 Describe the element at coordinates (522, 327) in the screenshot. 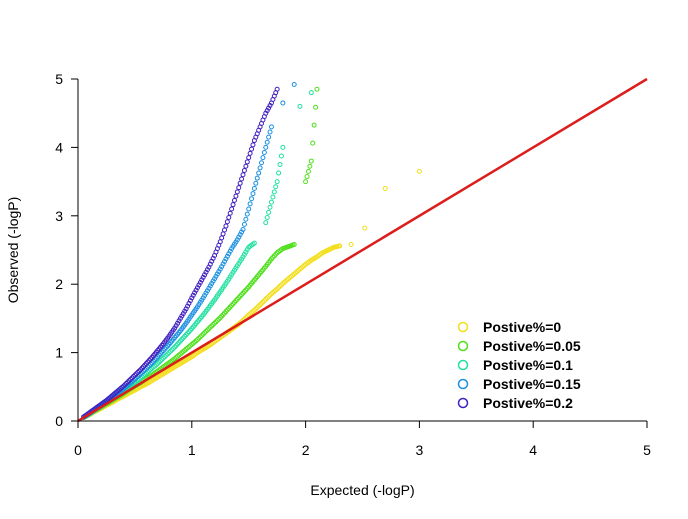

I see `legend-label: Postive%=0` at that location.